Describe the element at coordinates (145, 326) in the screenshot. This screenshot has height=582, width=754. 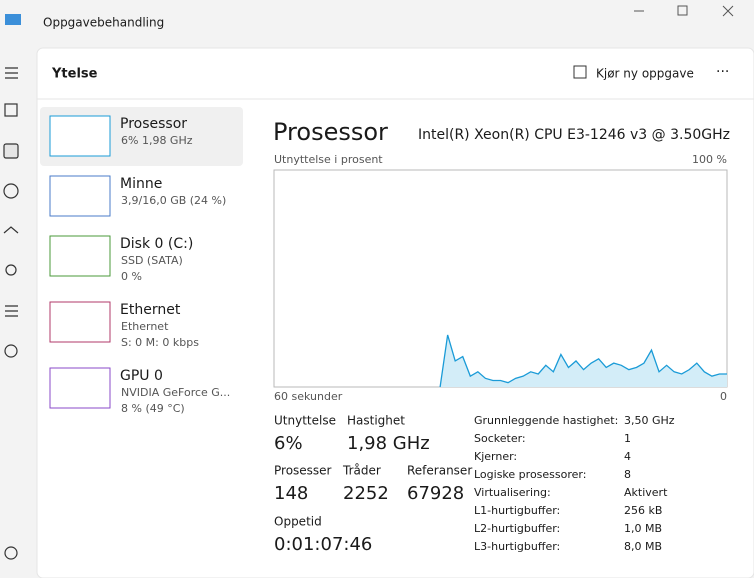
I see `item-line: Ethernet` at that location.